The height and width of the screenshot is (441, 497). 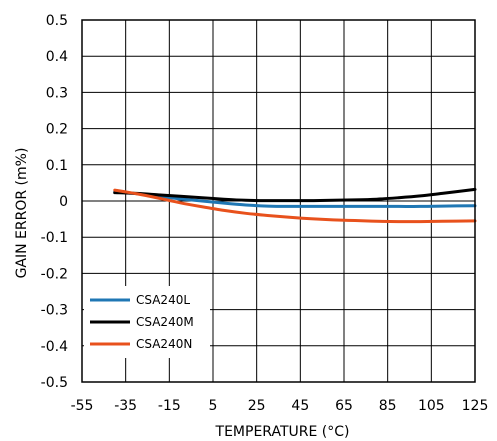 What do you see at coordinates (300, 406) in the screenshot?
I see `x-tick-label: 45` at bounding box center [300, 406].